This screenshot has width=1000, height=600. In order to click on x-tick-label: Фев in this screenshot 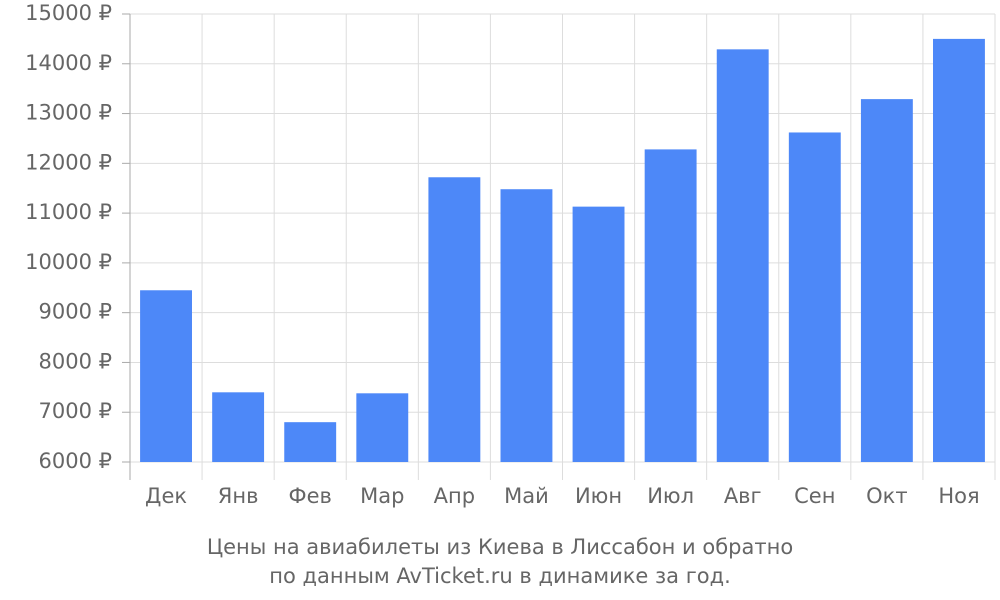, I will do `click(310, 496)`.